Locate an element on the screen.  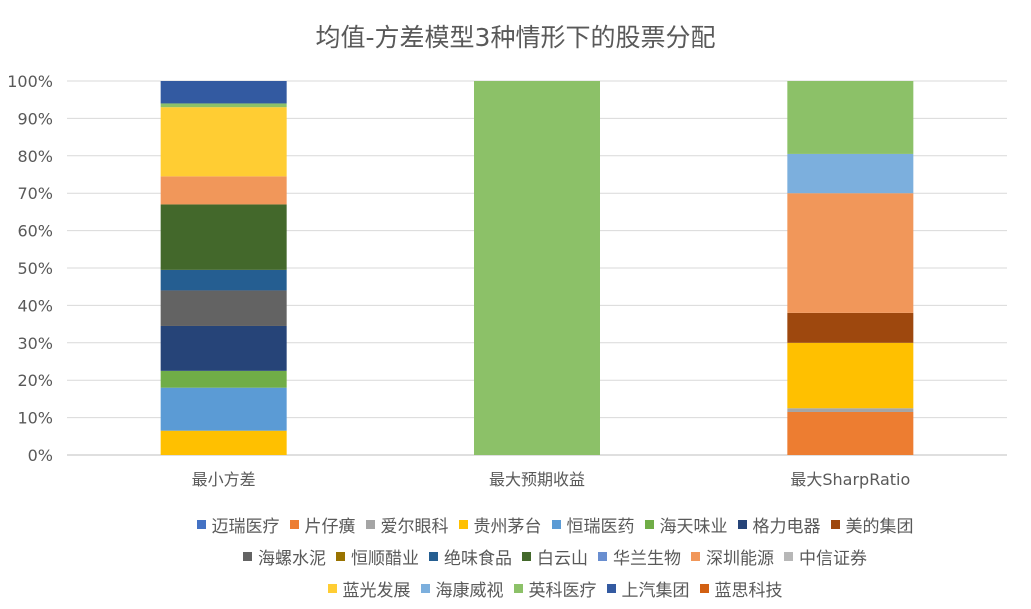
legend-label: 贵州茅台 is located at coordinates (507, 526).